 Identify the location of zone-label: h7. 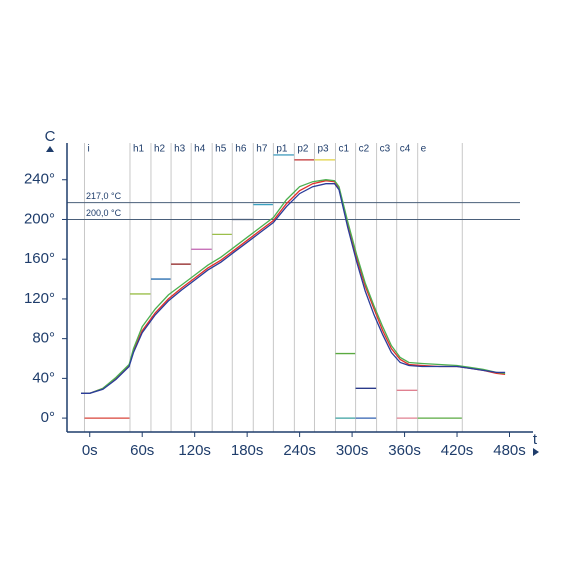
(262, 149).